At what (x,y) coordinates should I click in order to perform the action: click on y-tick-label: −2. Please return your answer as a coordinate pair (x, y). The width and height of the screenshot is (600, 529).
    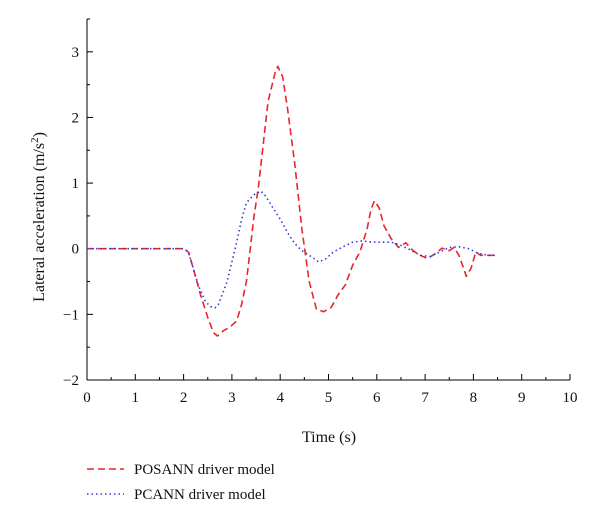
    Looking at the image, I should click on (71, 381).